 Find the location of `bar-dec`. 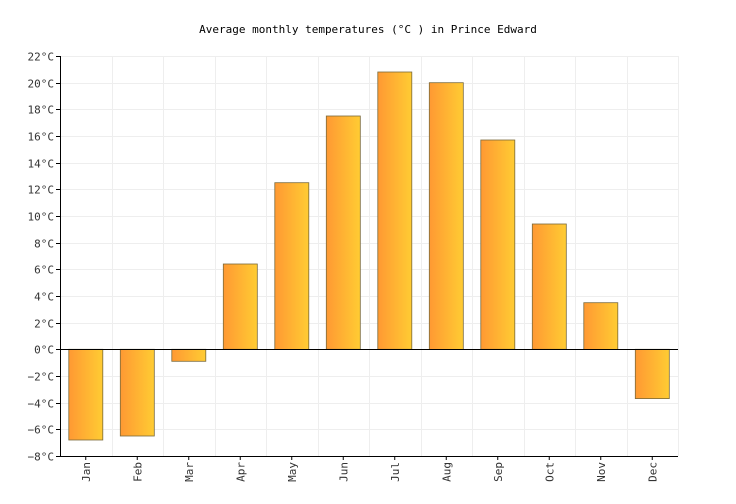

bar-dec is located at coordinates (652, 373).